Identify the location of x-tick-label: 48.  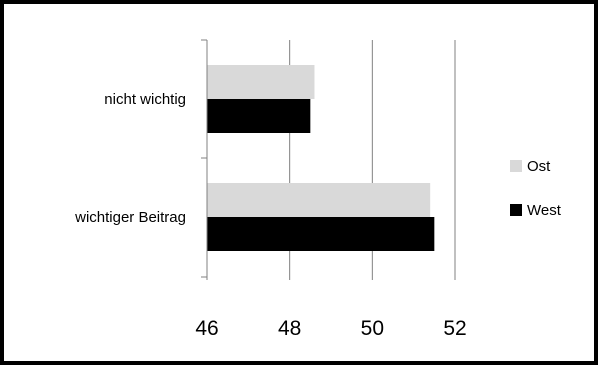
(289, 328).